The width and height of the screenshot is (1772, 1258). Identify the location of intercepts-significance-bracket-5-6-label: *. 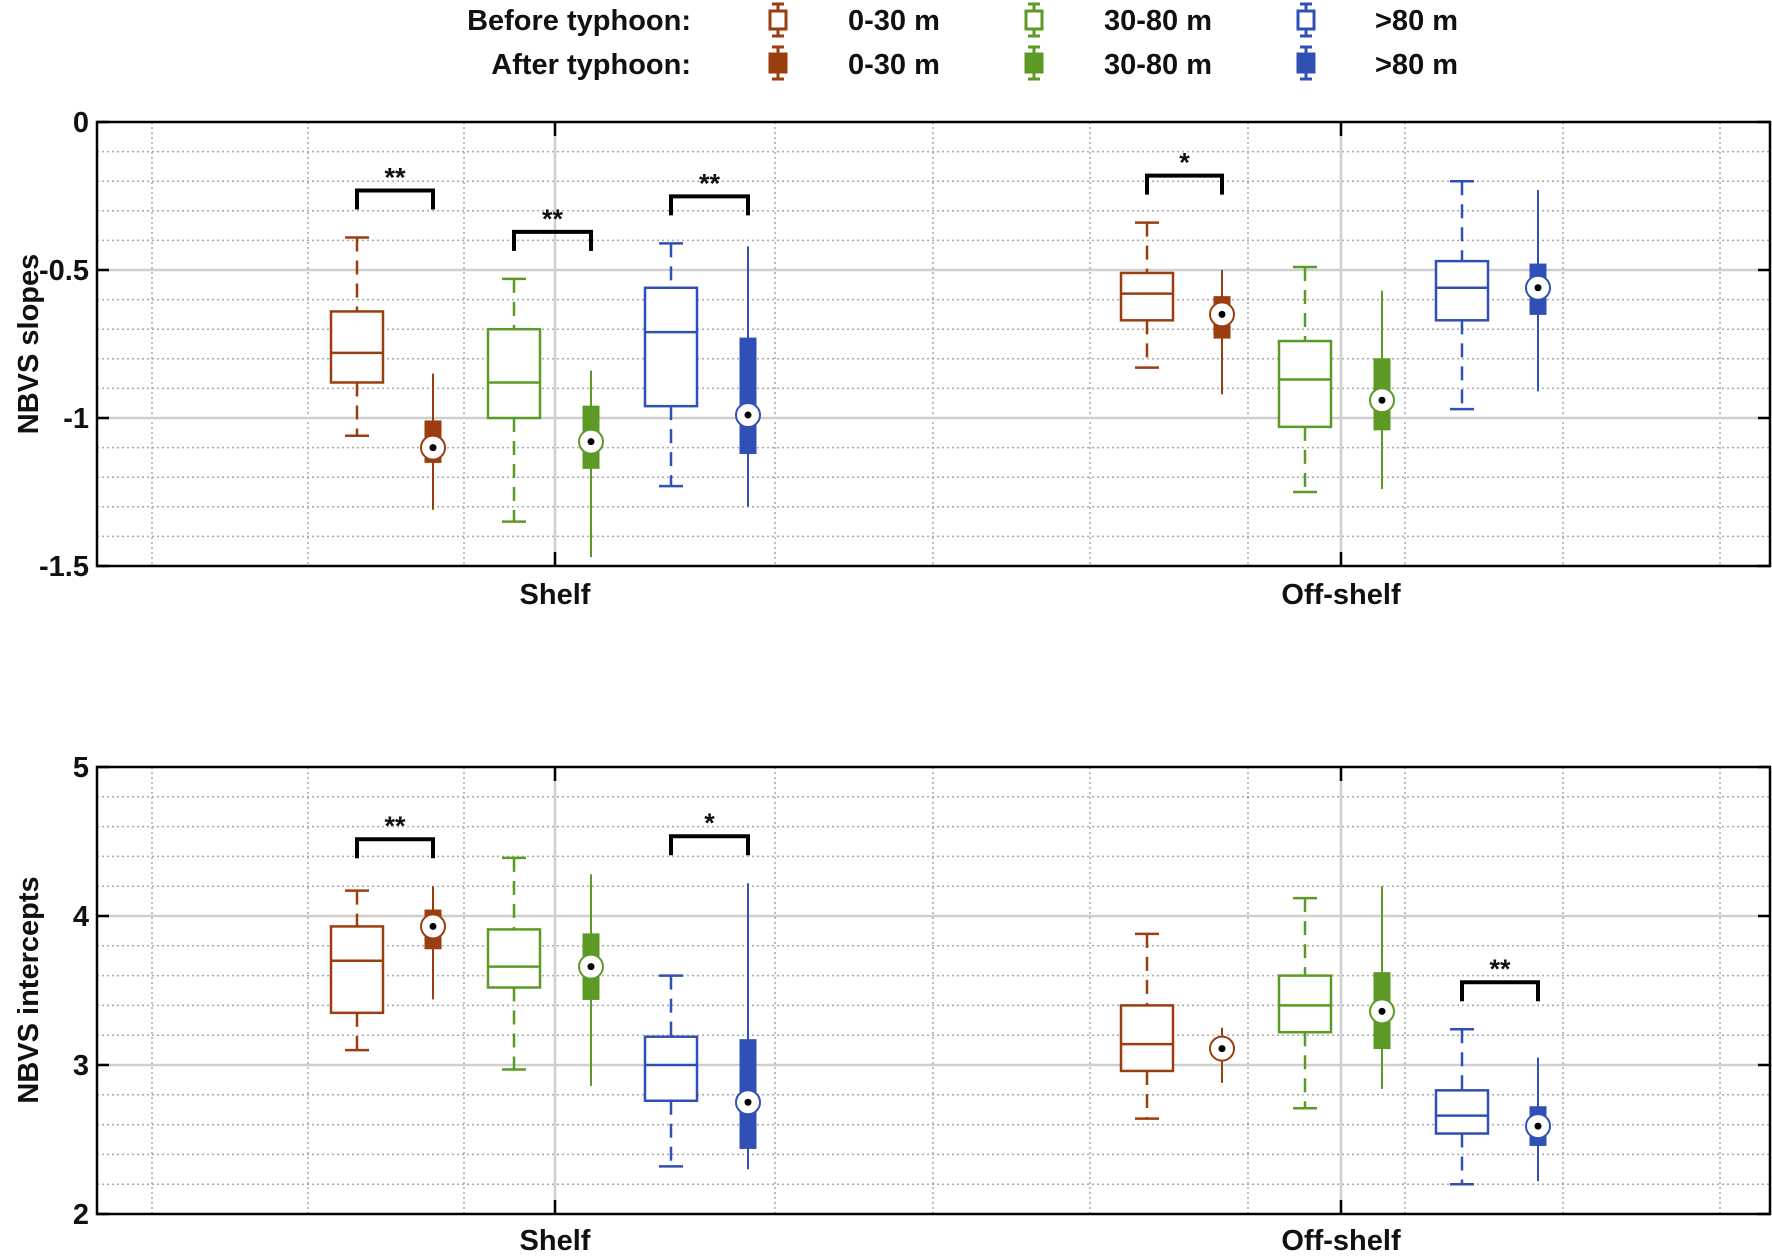
(709, 823).